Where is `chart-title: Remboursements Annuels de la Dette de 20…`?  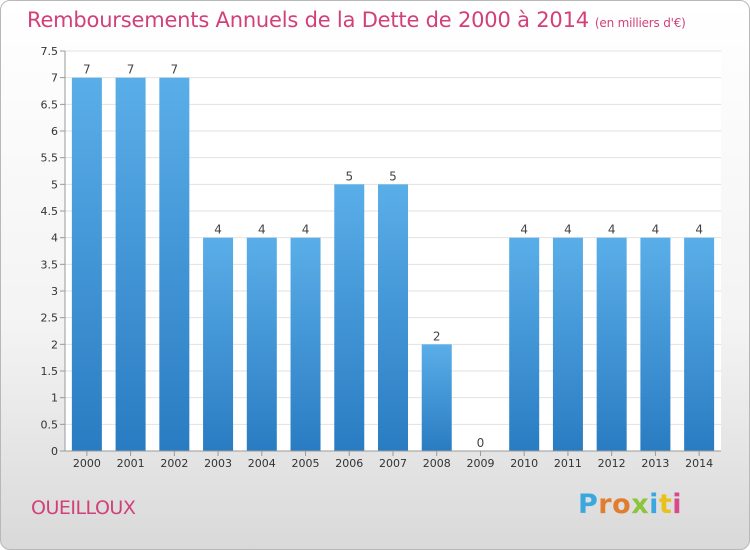
chart-title: Remboursements Annuels de la Dette de 20… is located at coordinates (356, 20).